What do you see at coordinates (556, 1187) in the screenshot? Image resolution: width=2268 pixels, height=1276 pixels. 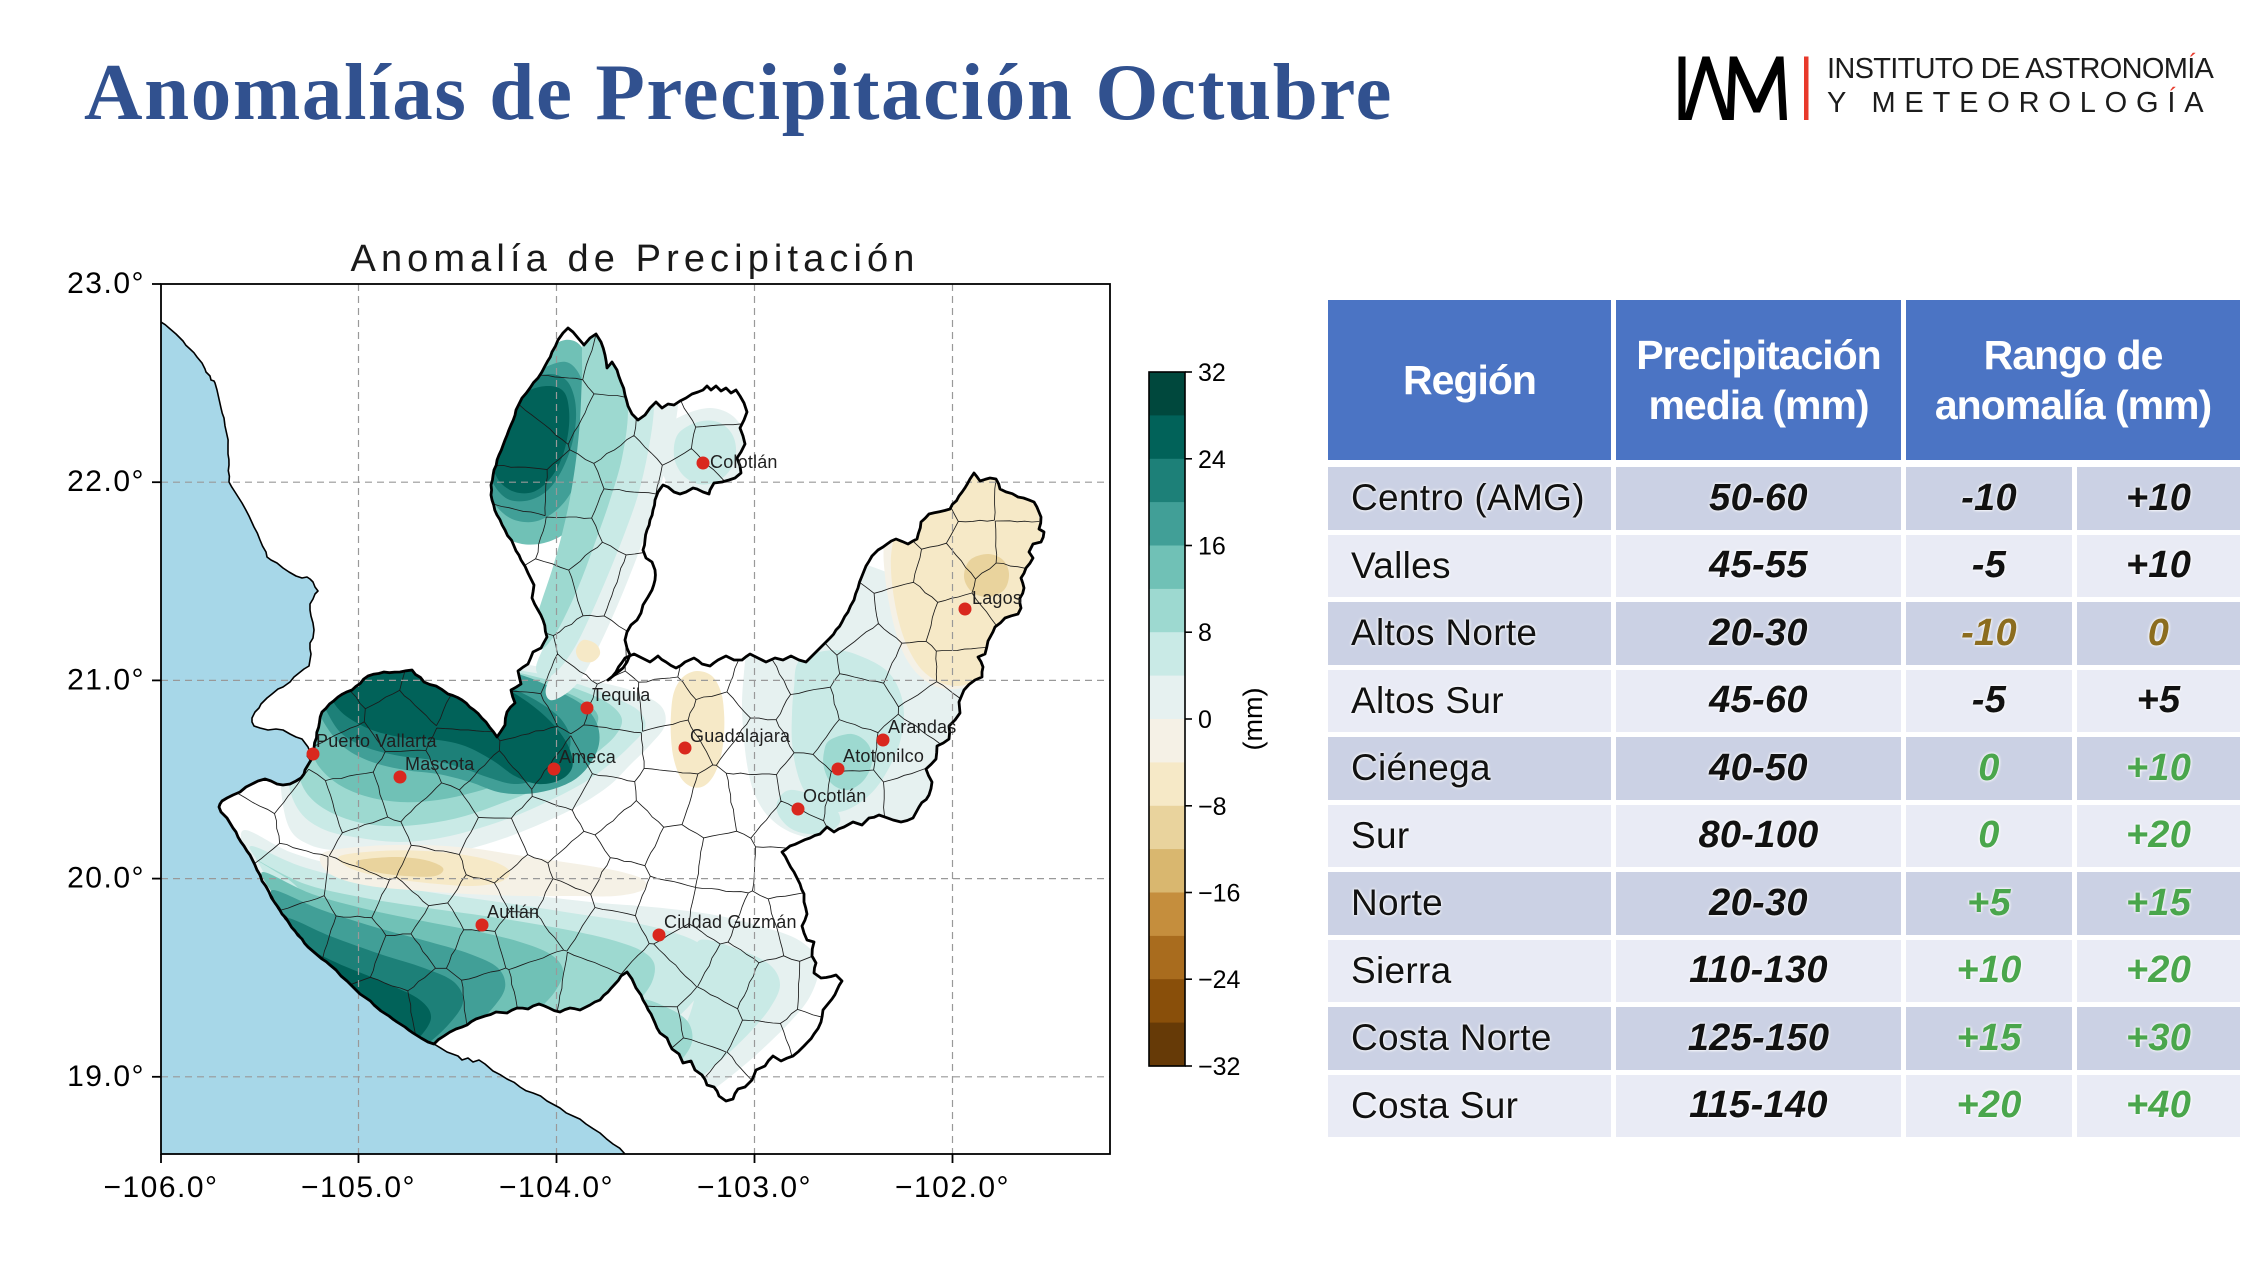 I see `svg-text: −104.0°` at bounding box center [556, 1187].